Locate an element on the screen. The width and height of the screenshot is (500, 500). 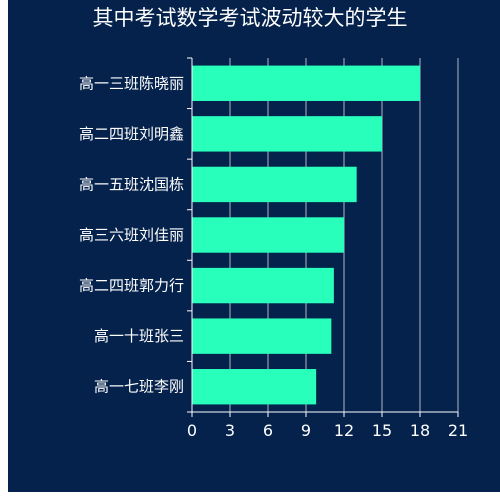
category-label-0: 高一三班陈晓丽 is located at coordinates (131, 83).